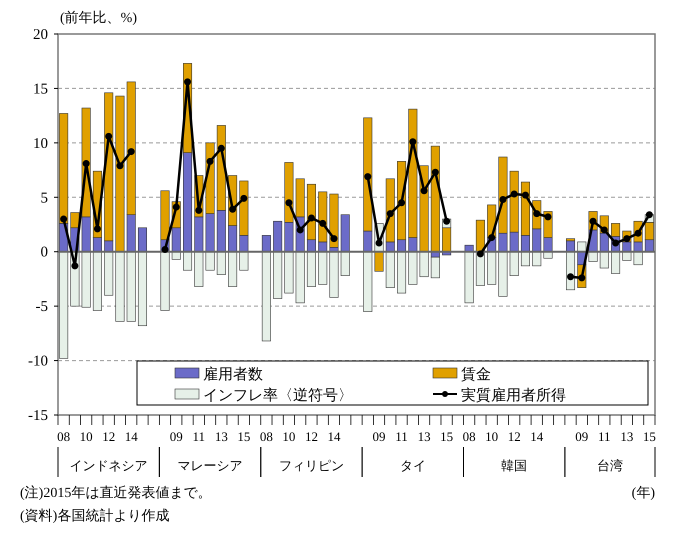  I want to click on y-tick-label: 15, so click(40, 89).